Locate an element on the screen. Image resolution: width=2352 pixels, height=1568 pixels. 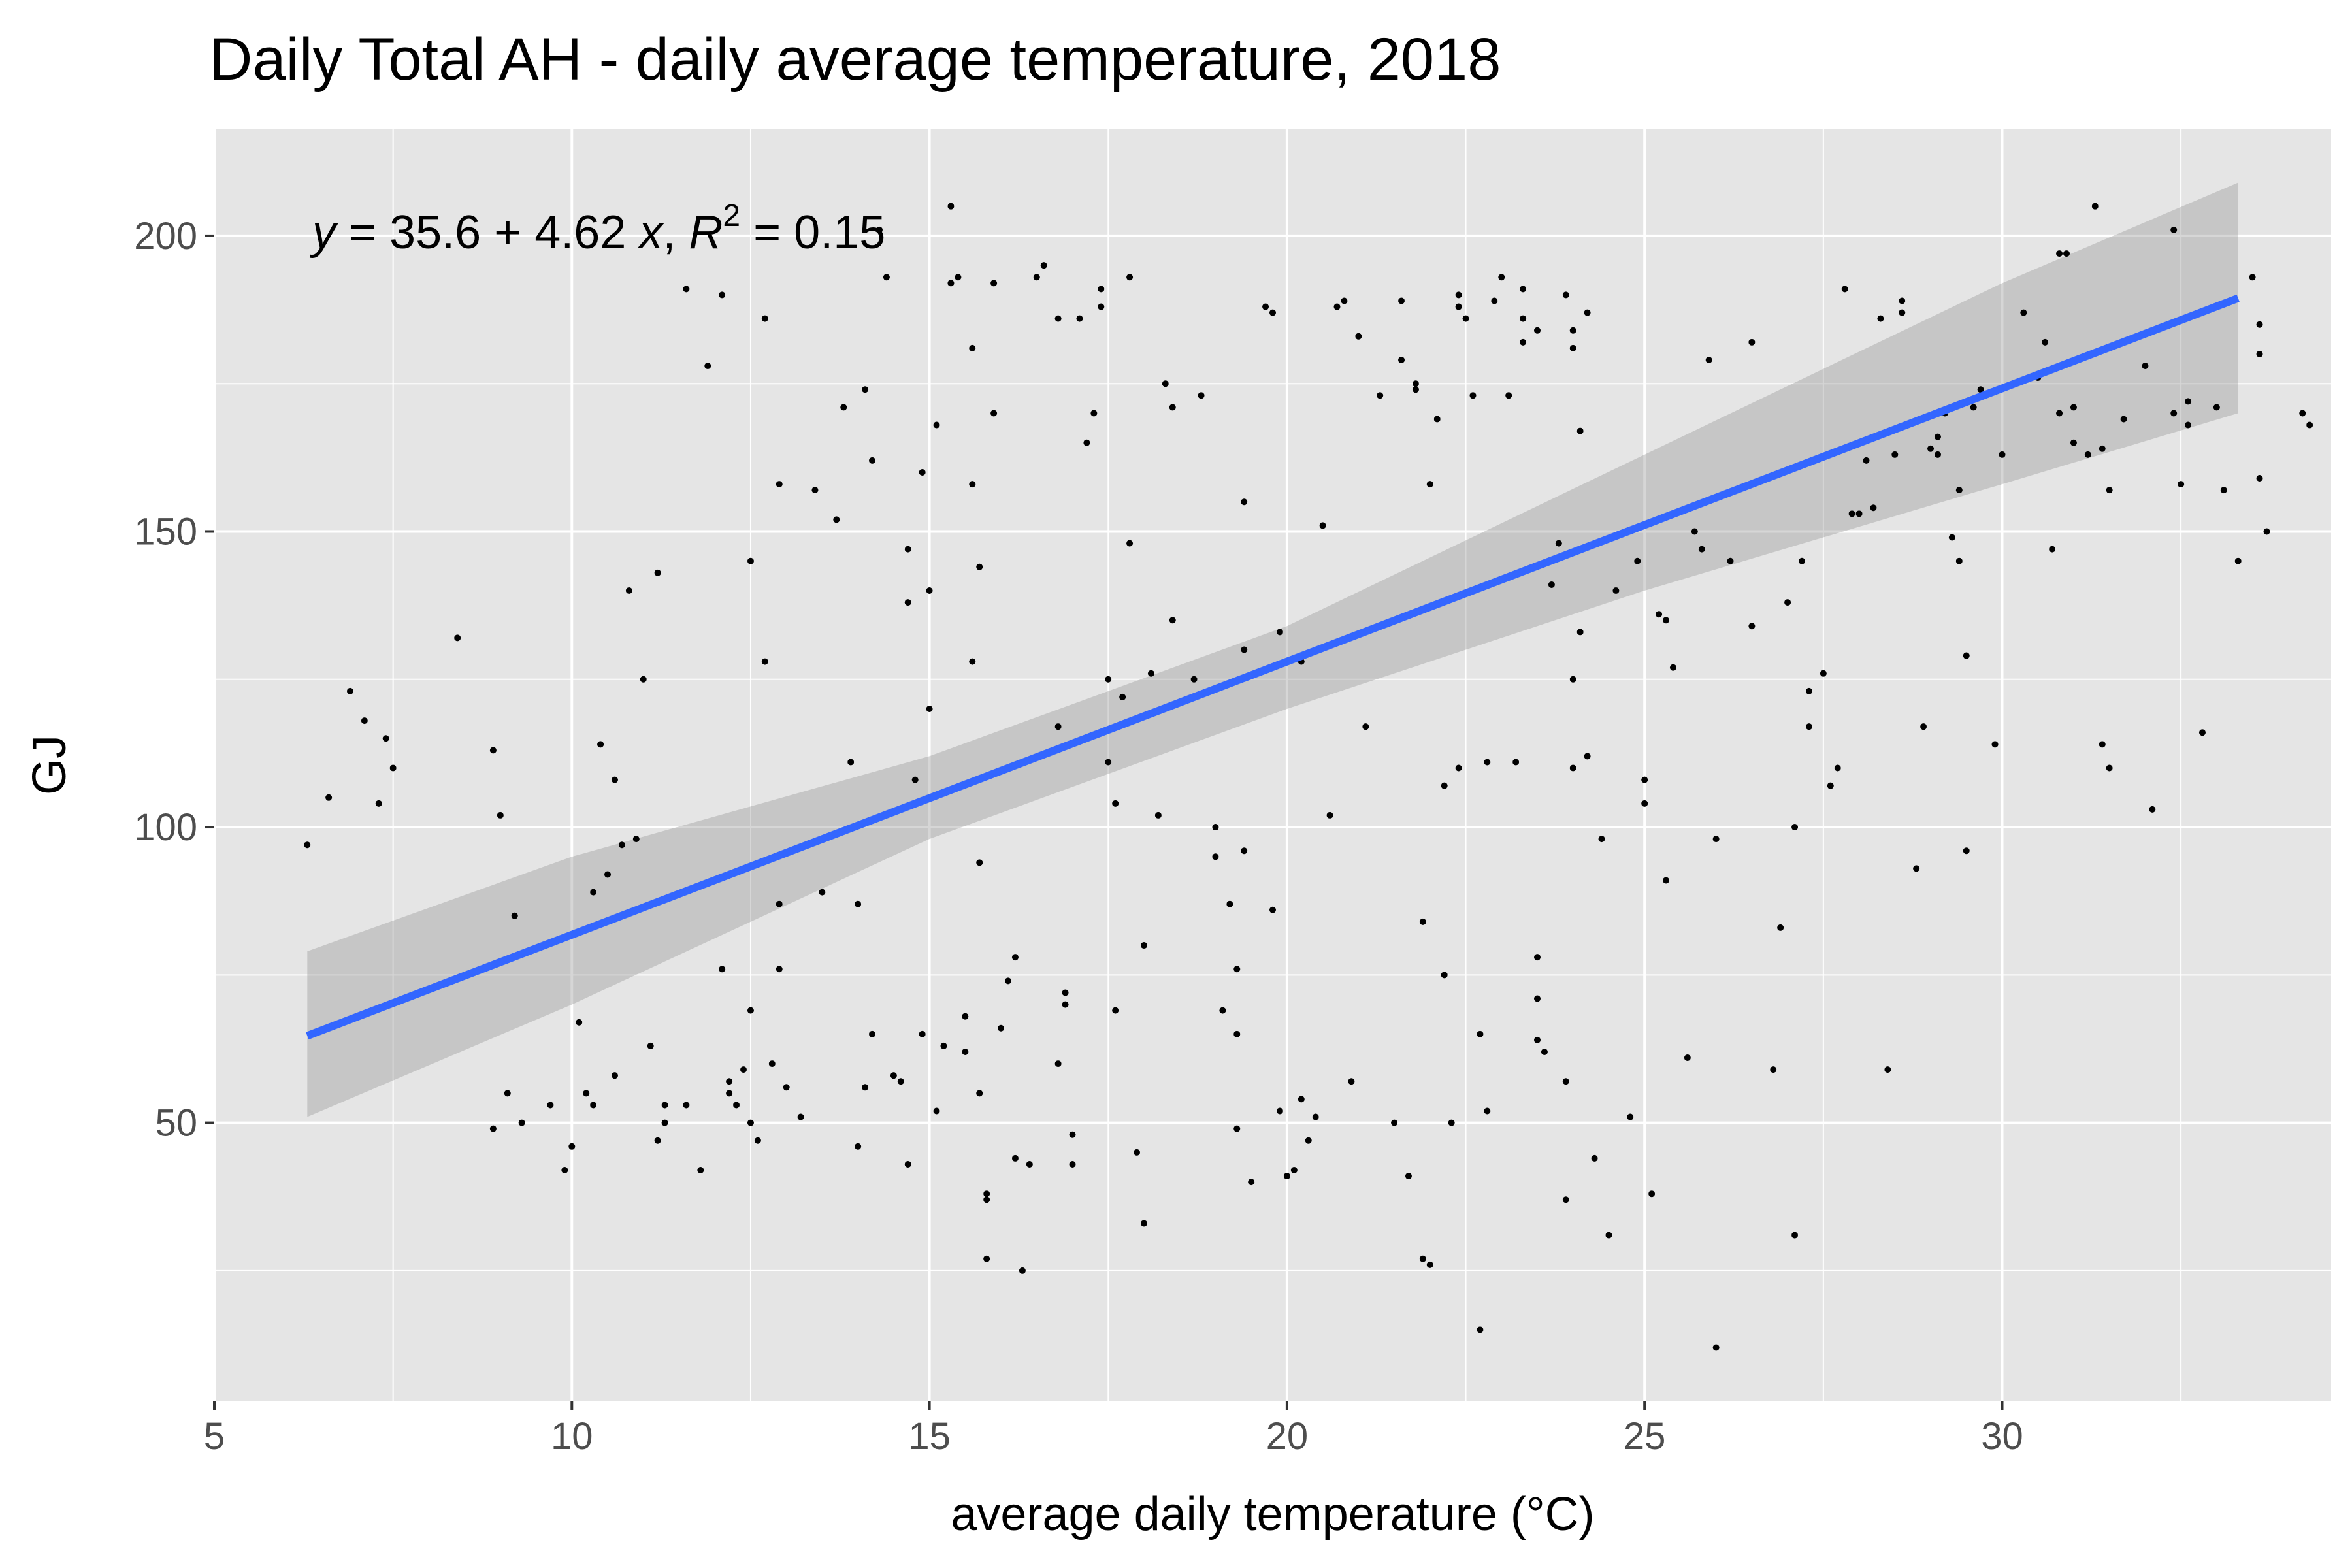
y-tick-label: 200 is located at coordinates (165, 236).